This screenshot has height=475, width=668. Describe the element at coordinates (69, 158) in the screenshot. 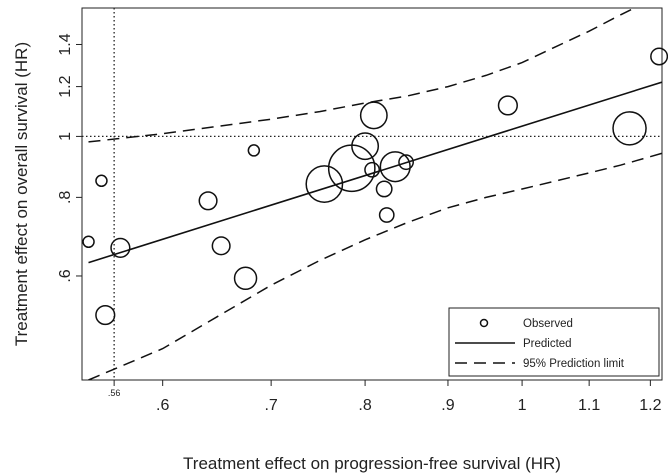

I see `y-axis: .6 .8 1 1.2 1.4` at that location.